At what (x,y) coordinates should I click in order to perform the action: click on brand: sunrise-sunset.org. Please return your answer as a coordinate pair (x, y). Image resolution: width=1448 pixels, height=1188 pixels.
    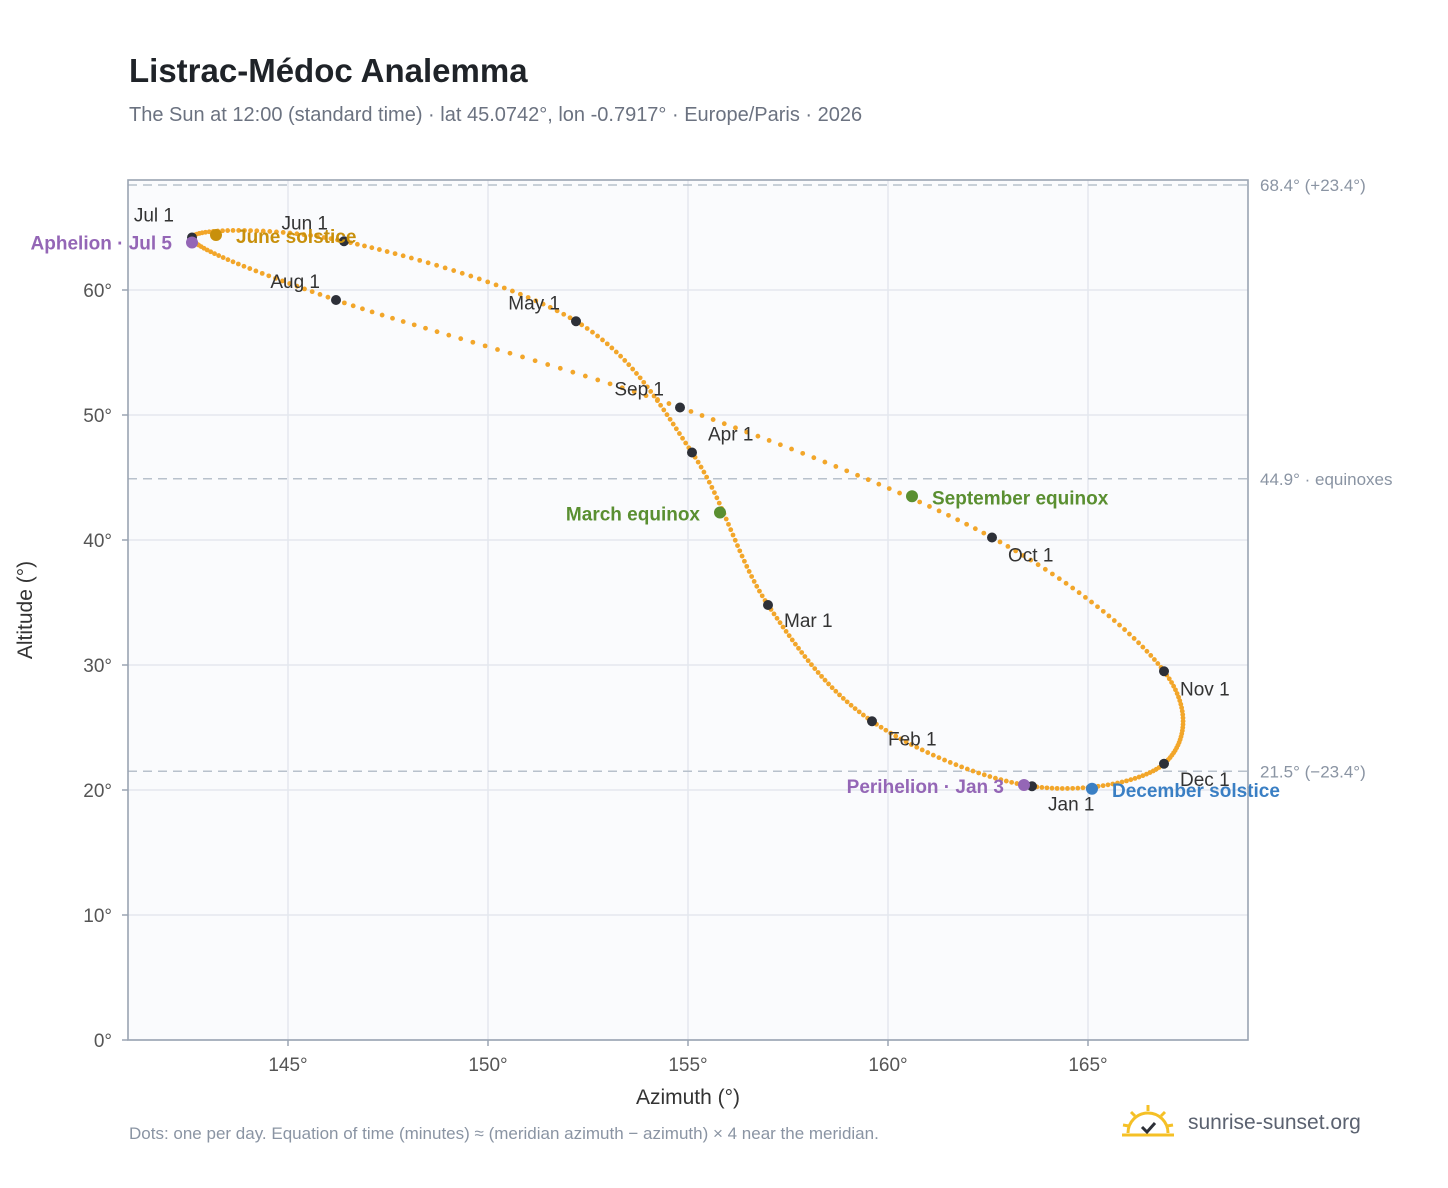
    Looking at the image, I should click on (1240, 1123).